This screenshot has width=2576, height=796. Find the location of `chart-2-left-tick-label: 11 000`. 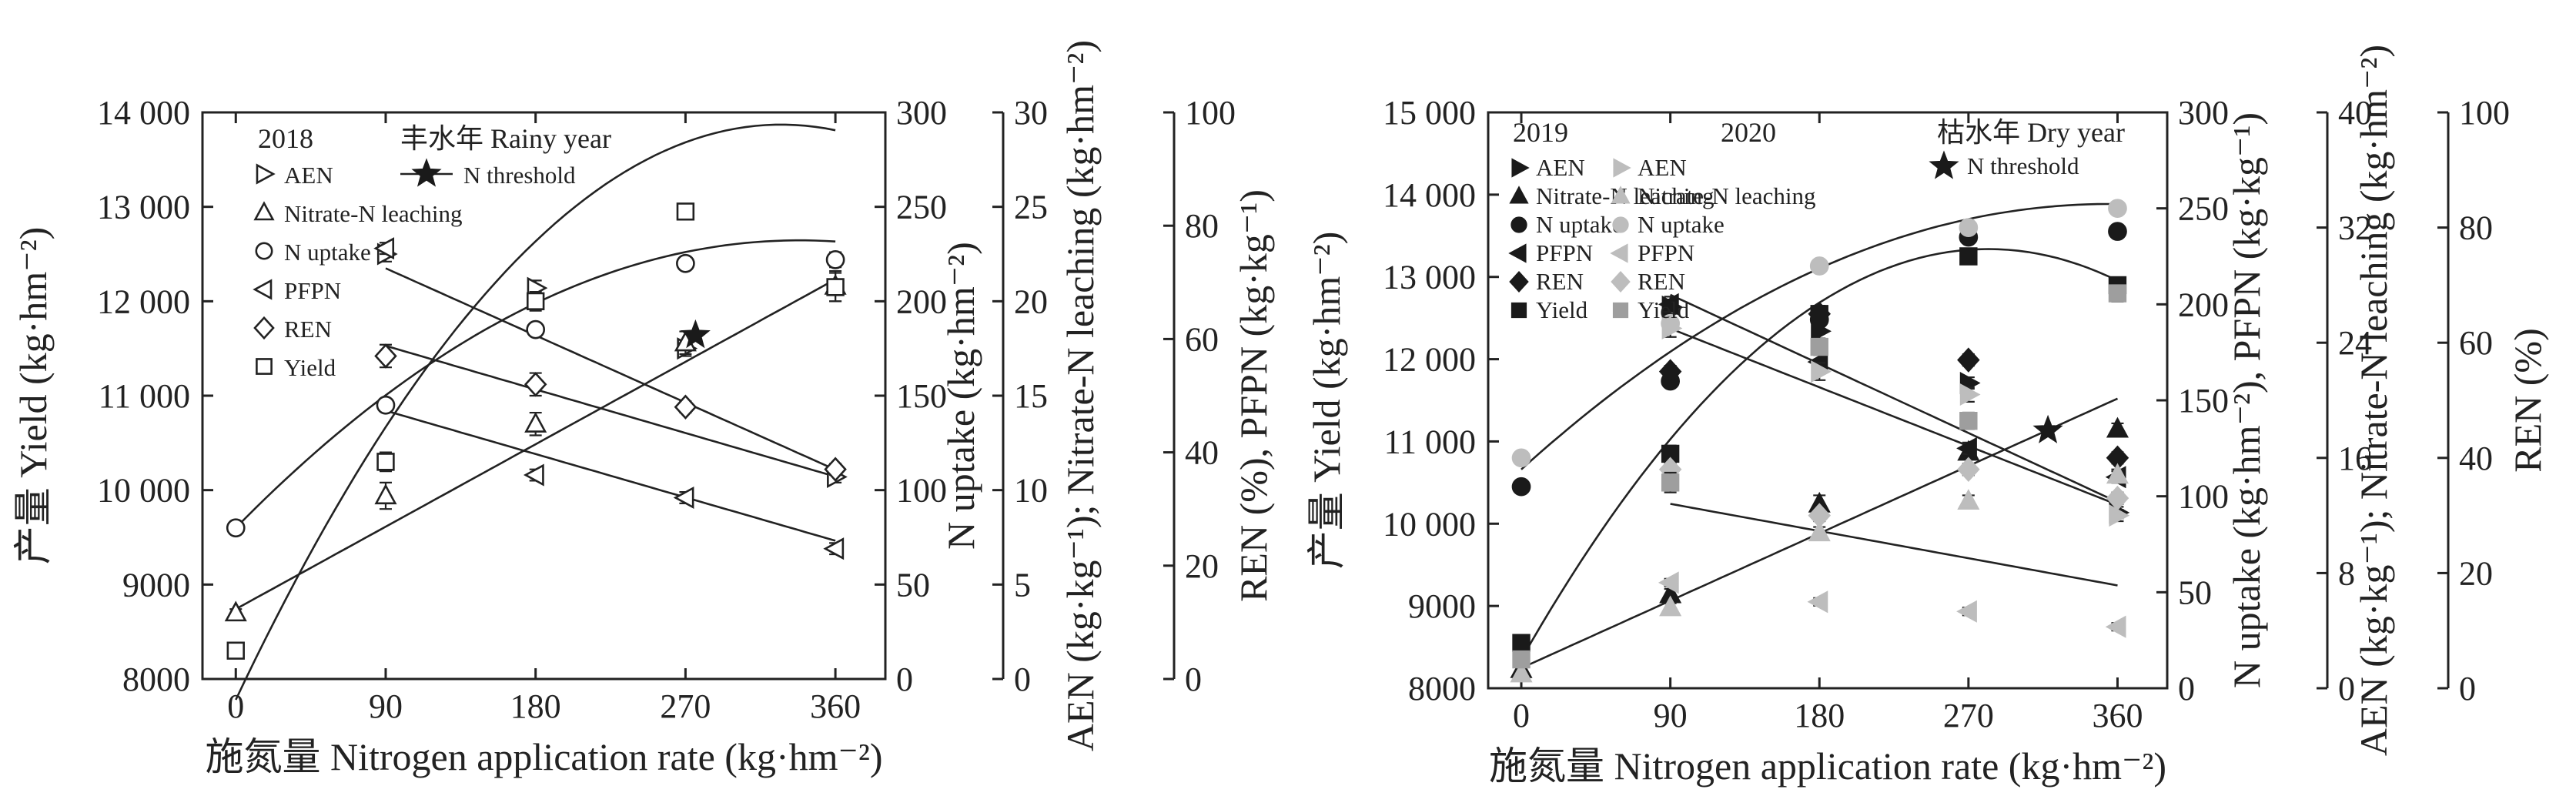

chart-2-left-tick-label: 11 000 is located at coordinates (1430, 441).